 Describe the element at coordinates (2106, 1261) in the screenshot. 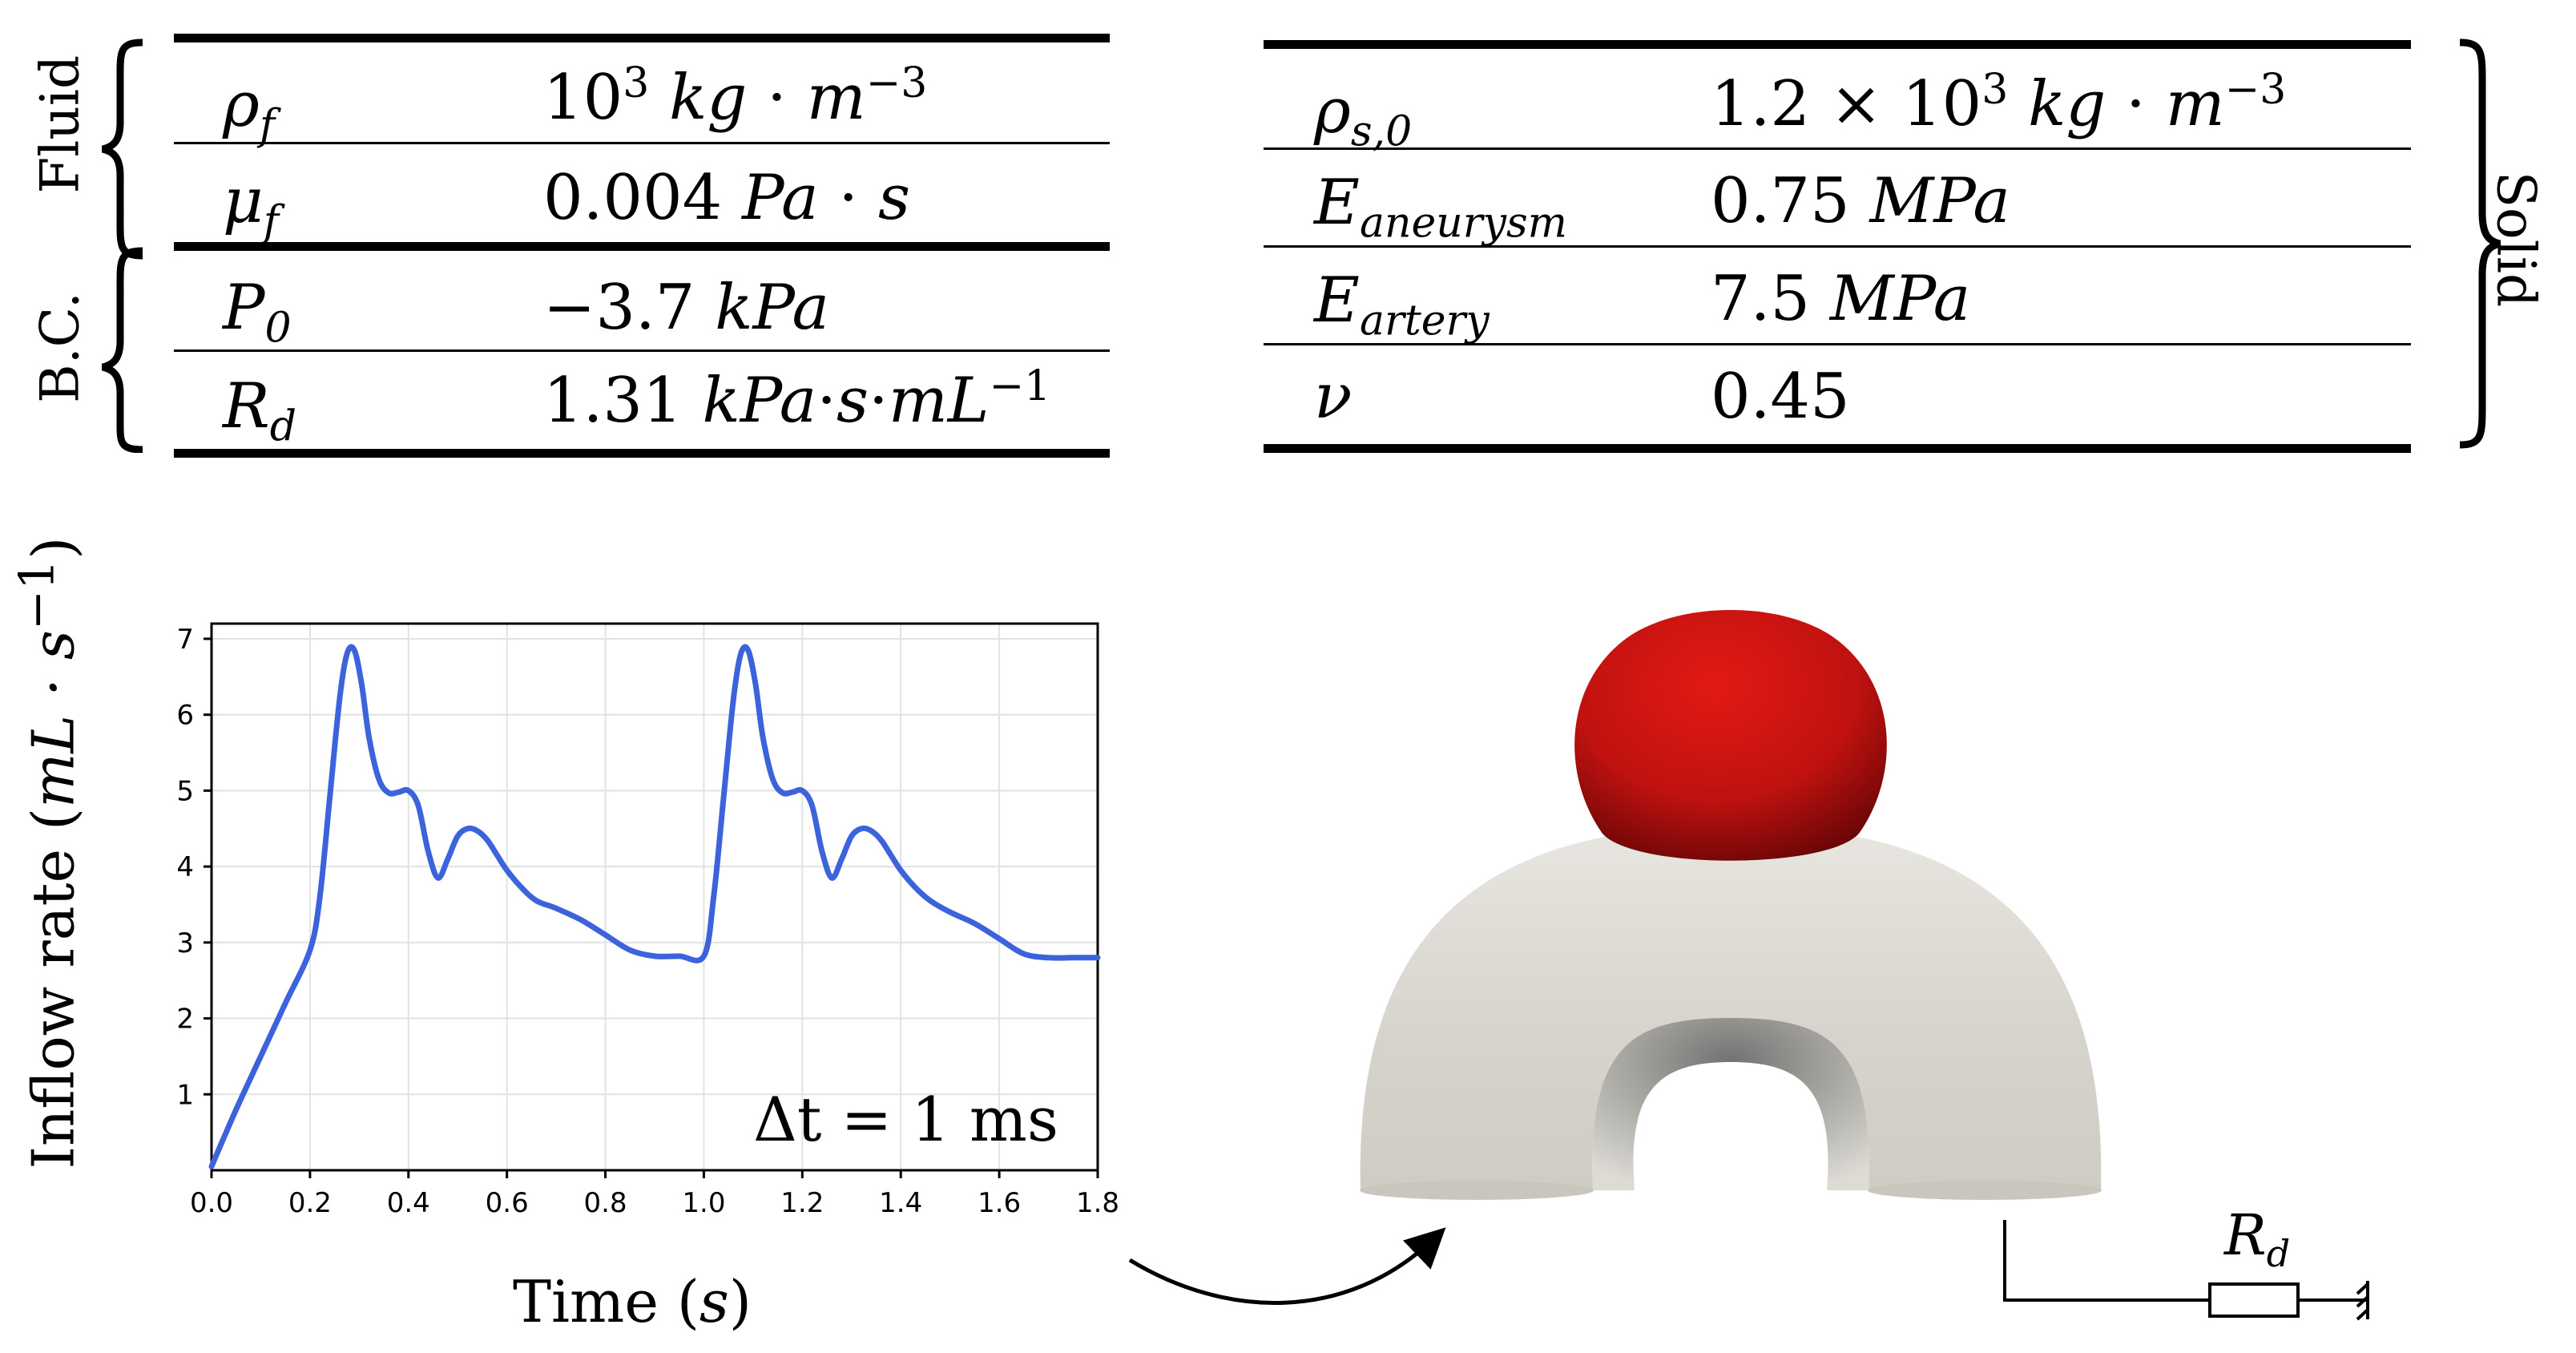

I see `outlet-wire` at that location.